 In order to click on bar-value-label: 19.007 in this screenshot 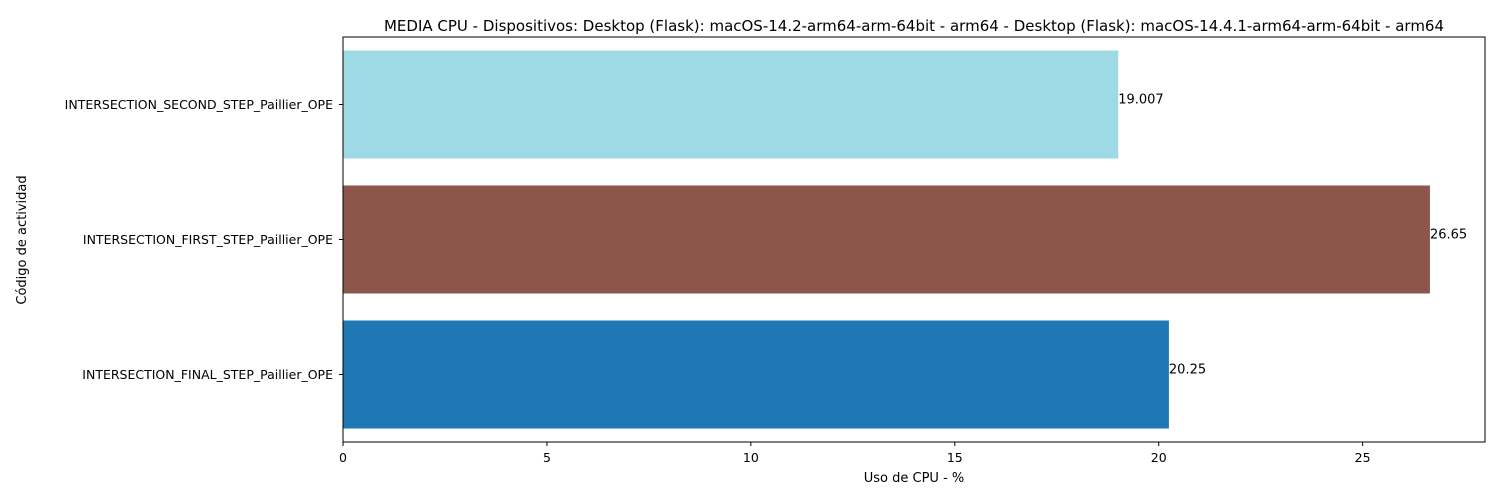, I will do `click(1141, 100)`.